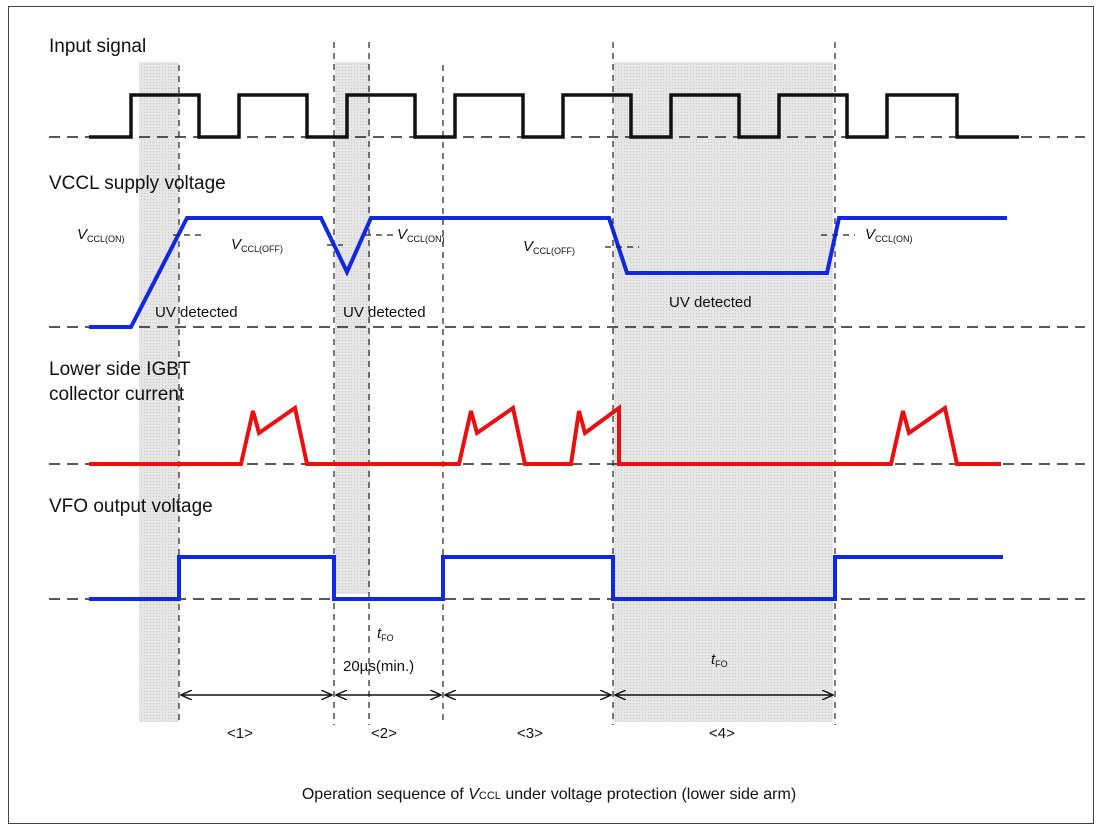  What do you see at coordinates (719, 660) in the screenshot?
I see `tfo-label-2: tFO` at bounding box center [719, 660].